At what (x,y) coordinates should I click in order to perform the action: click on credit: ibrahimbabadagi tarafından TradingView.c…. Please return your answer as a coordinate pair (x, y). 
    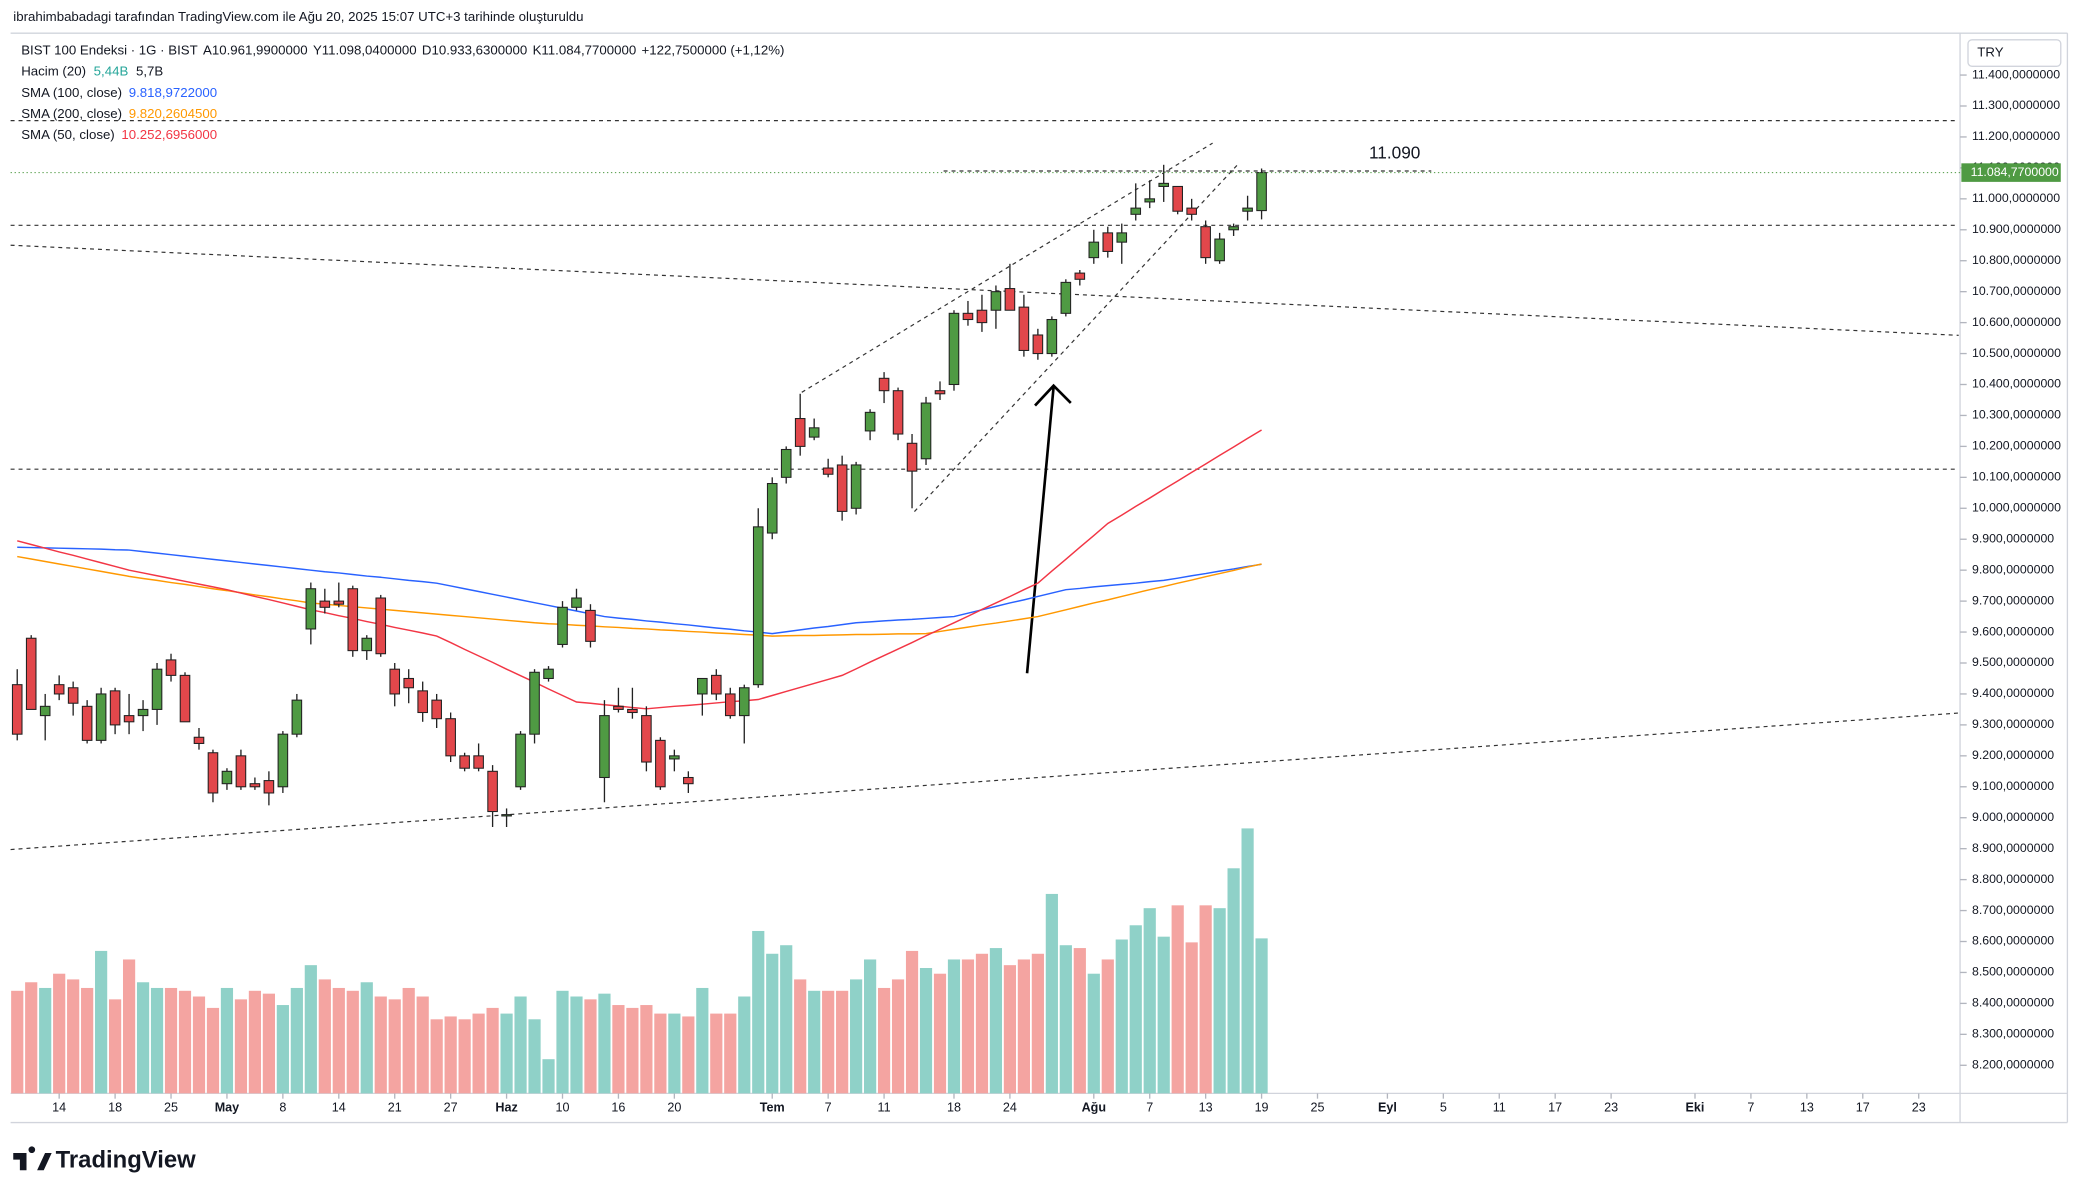
    Looking at the image, I should click on (298, 16).